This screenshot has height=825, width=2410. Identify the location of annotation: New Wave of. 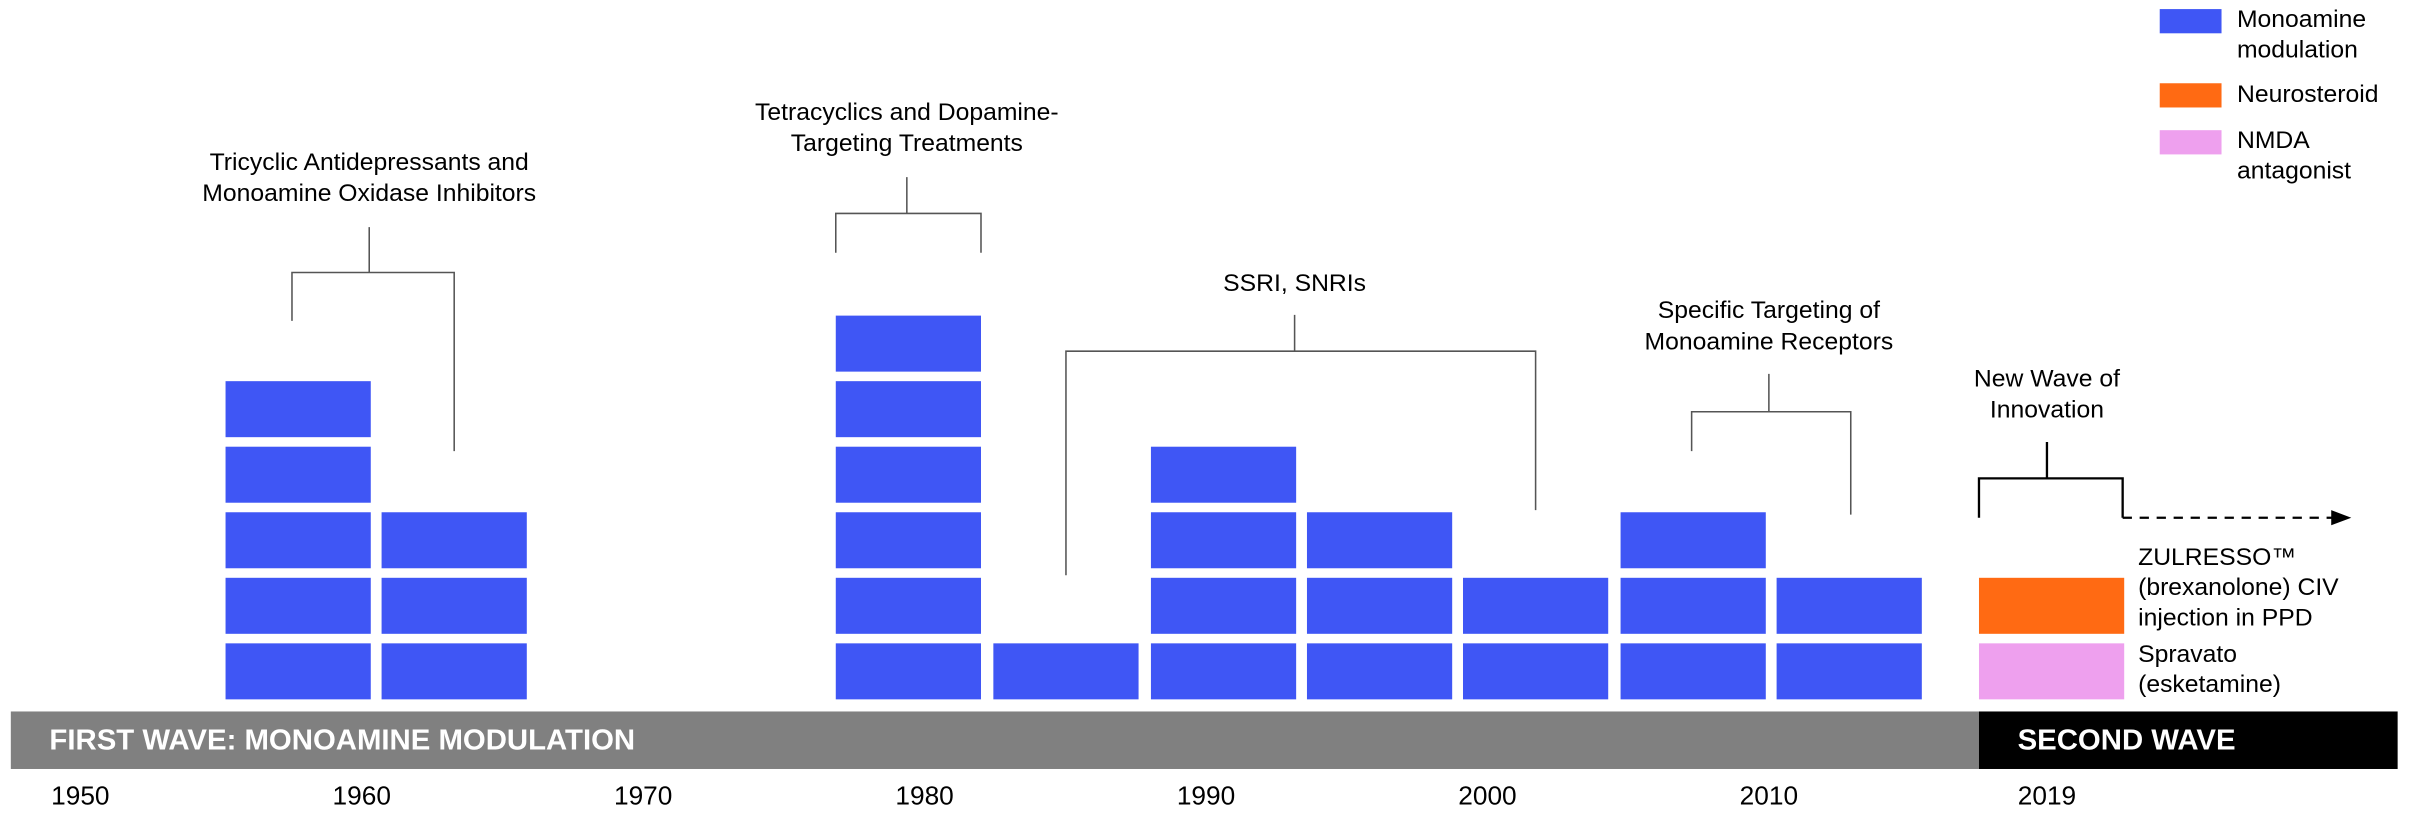
(2047, 379).